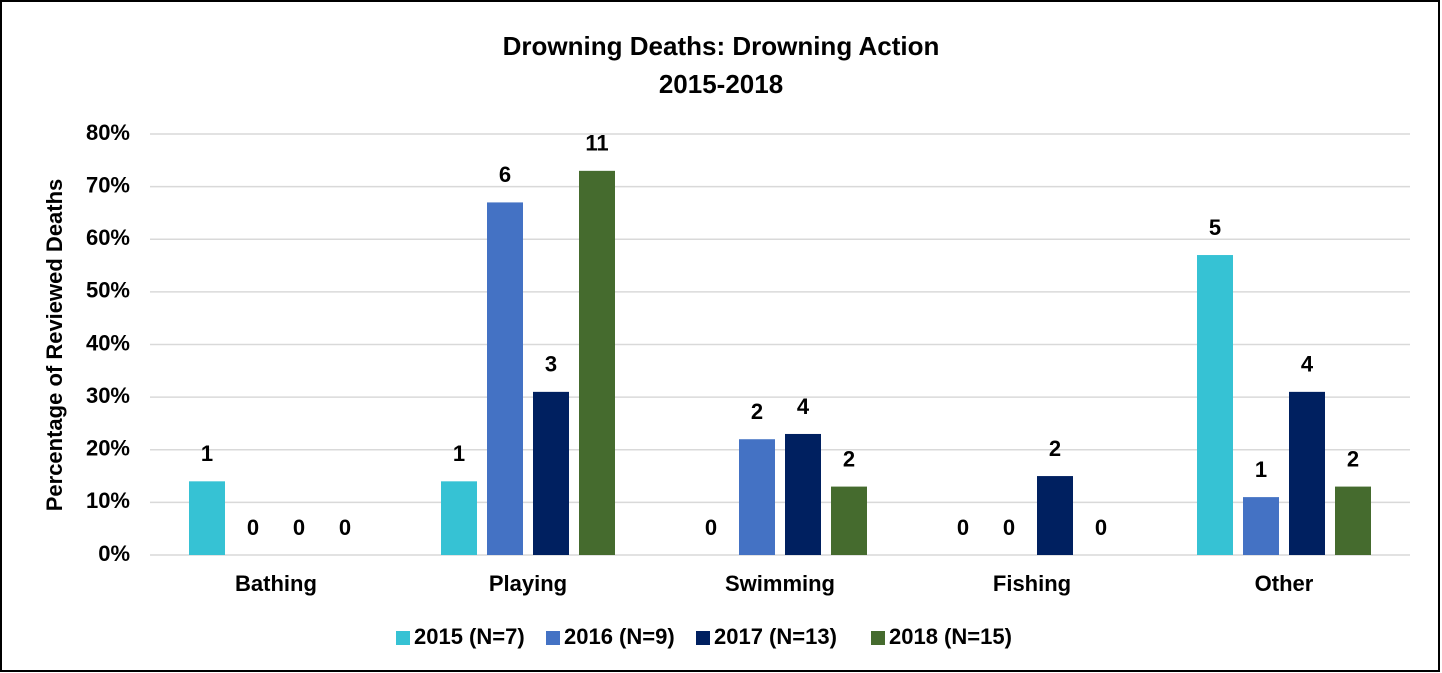  I want to click on y-tick-label: 0%, so click(114, 553).